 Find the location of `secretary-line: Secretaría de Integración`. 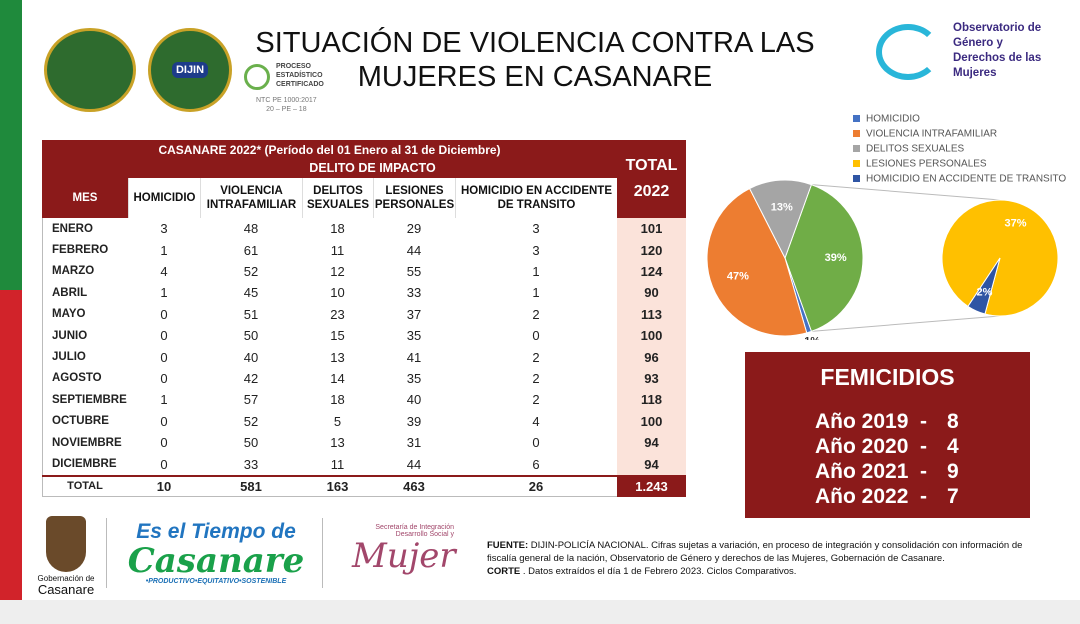

secretary-line: Secretaría de Integración is located at coordinates (414, 527).